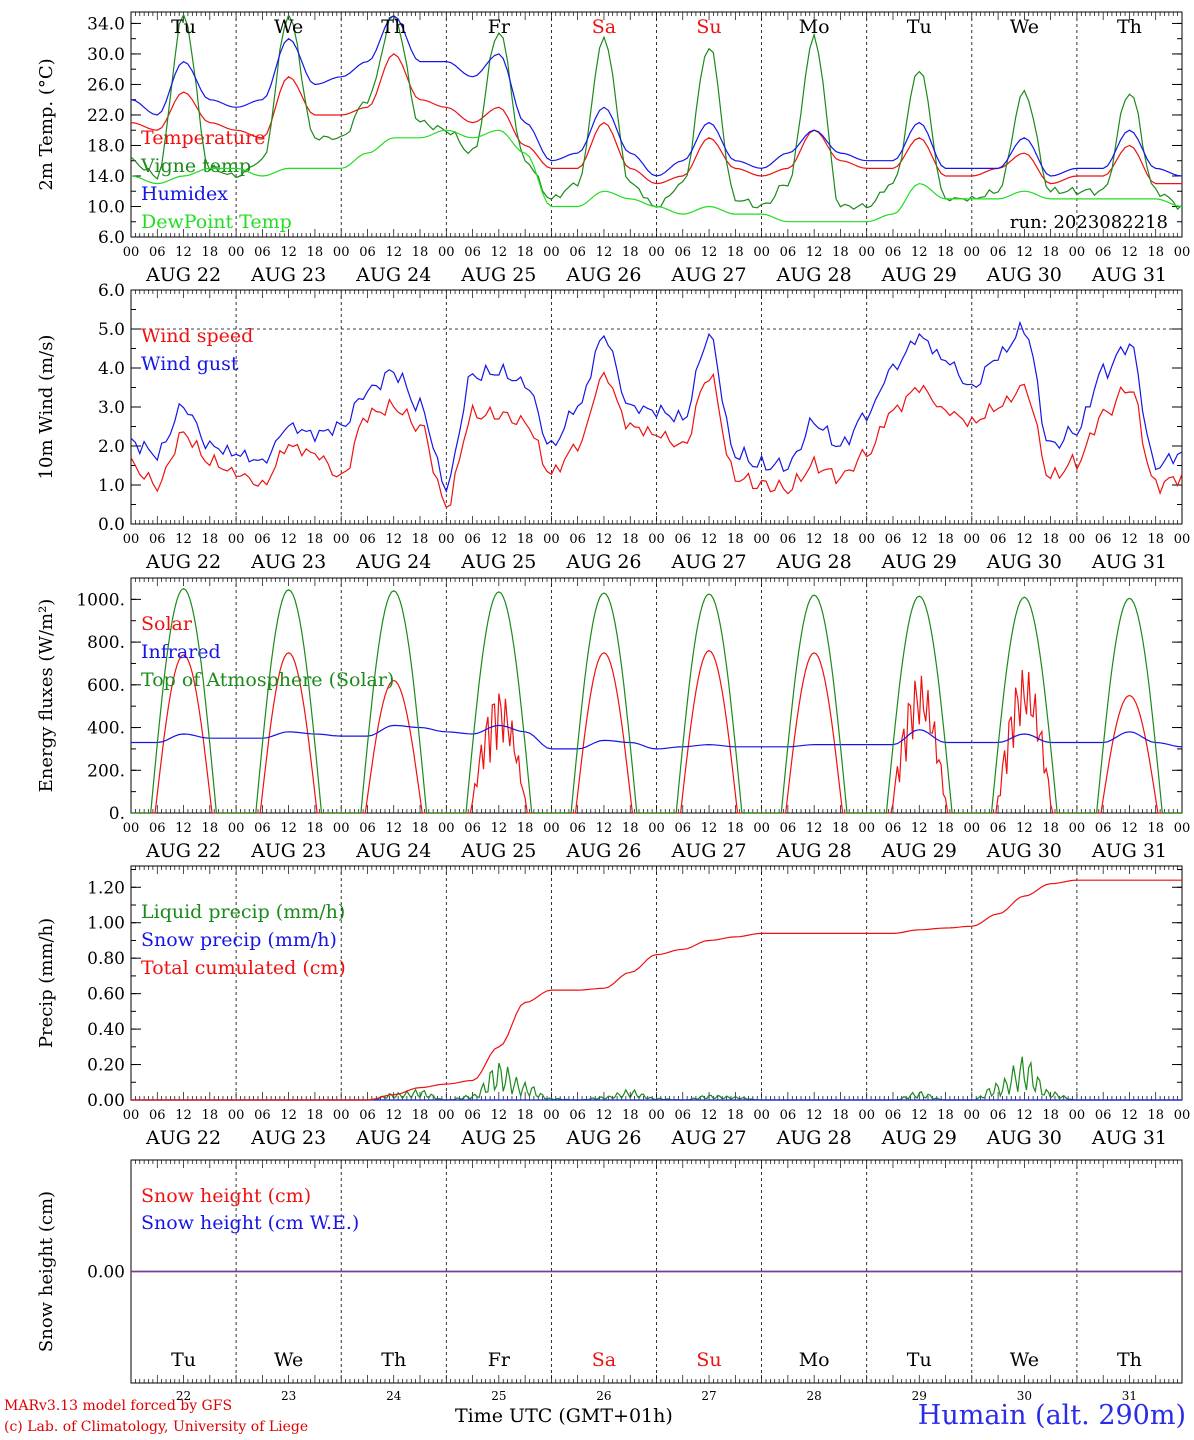 The image size is (1194, 1440). What do you see at coordinates (919, 1396) in the screenshot?
I see `day-number-label: 29` at bounding box center [919, 1396].